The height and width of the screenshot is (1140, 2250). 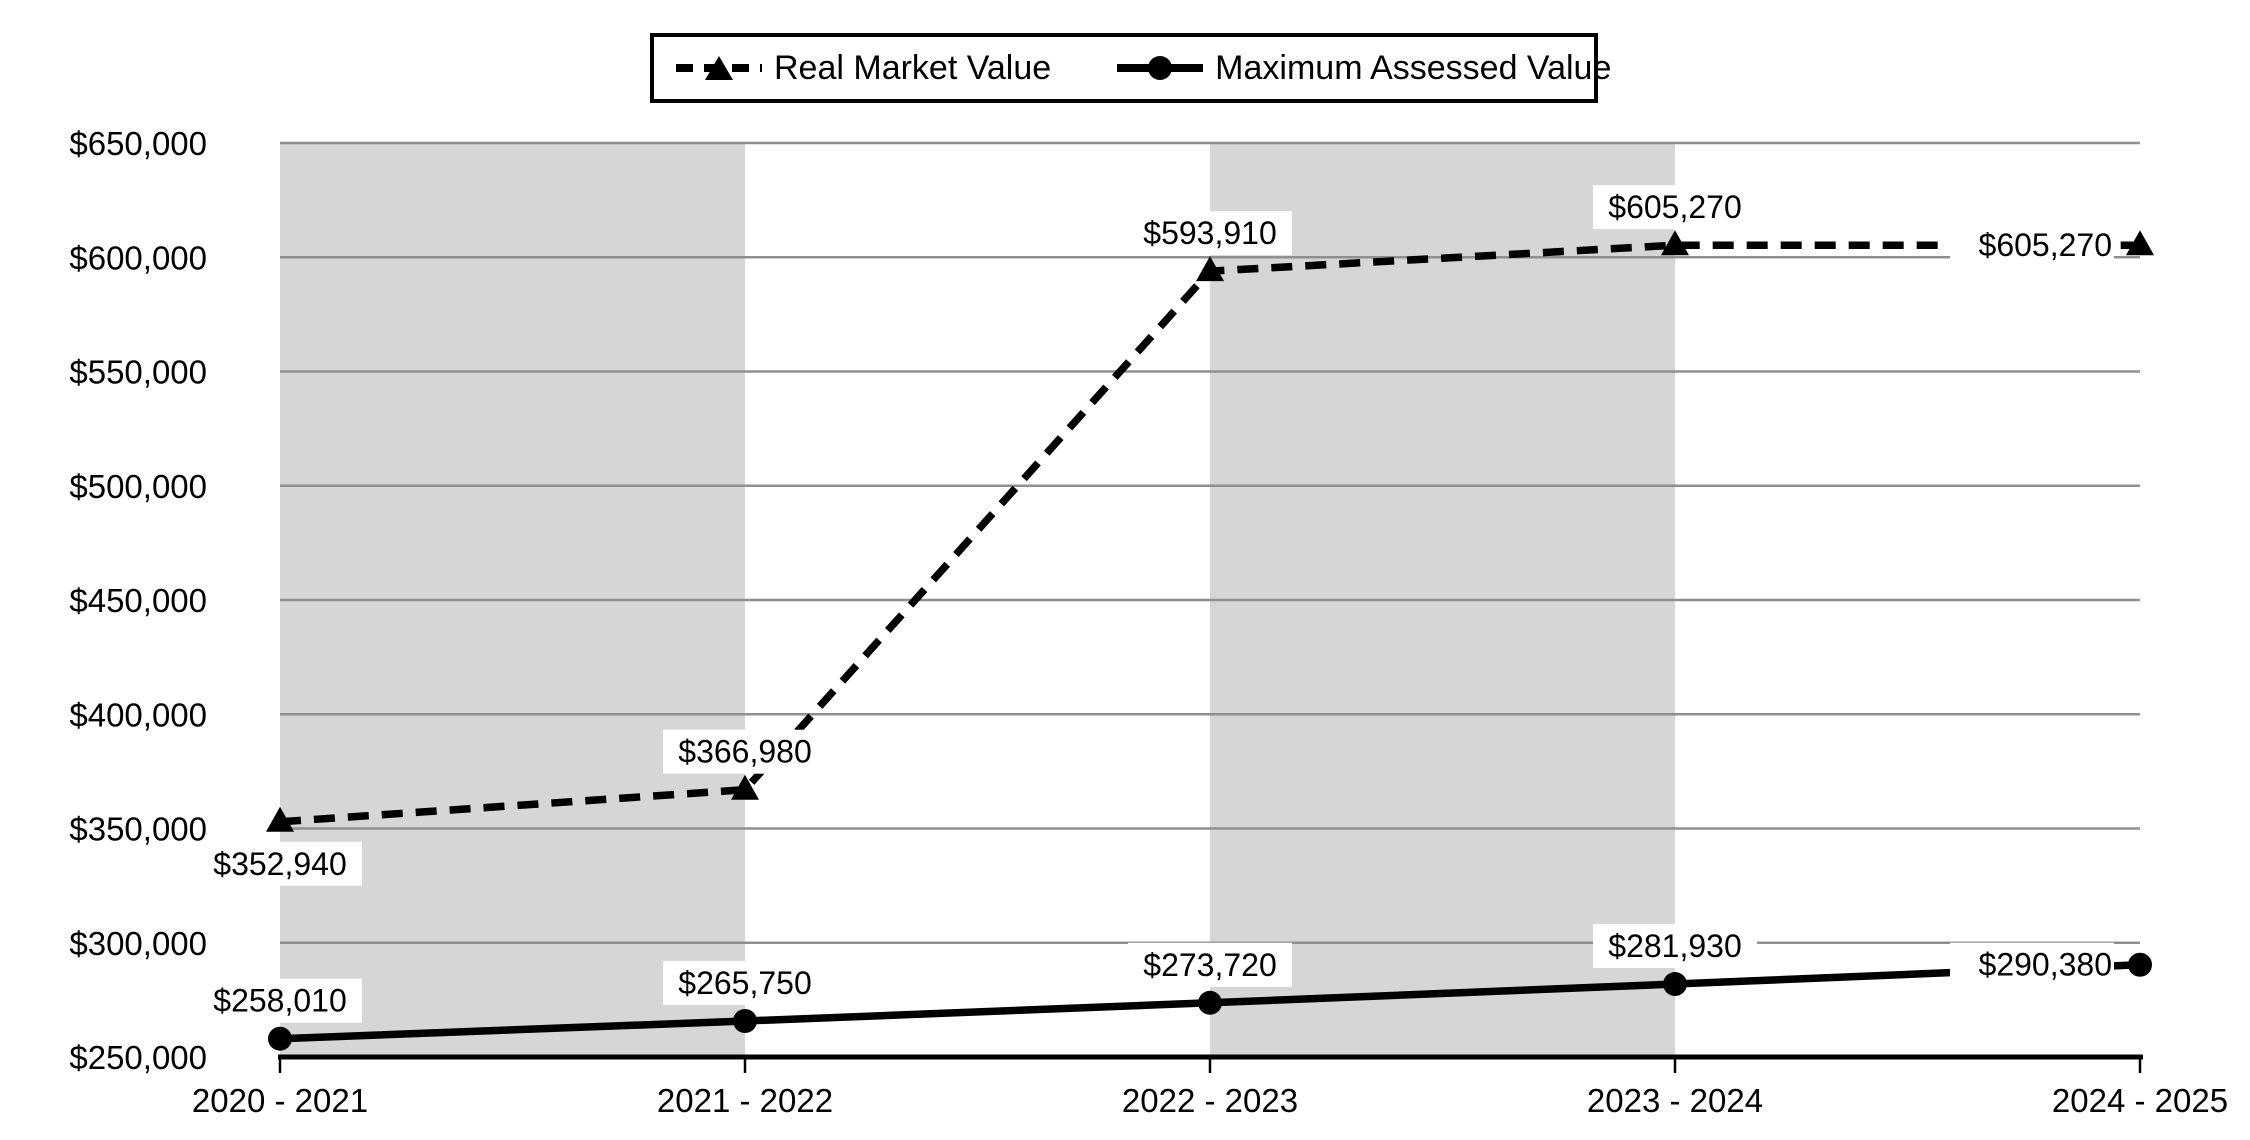 I want to click on y-tick-label: $350,000, so click(x=138, y=829).